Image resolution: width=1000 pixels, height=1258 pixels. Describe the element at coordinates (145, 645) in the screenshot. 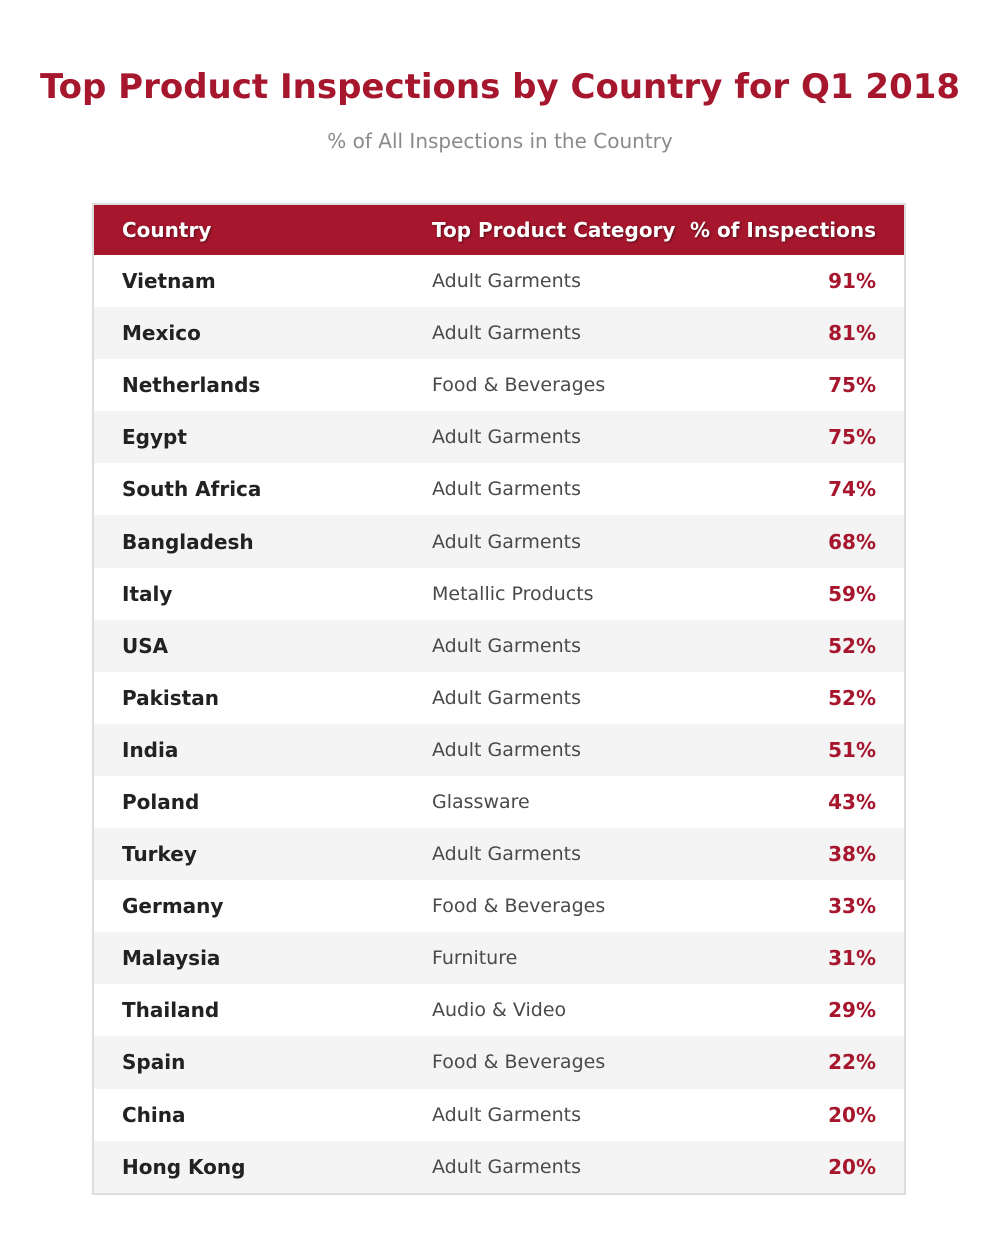

I see `country-cell: USA` at that location.